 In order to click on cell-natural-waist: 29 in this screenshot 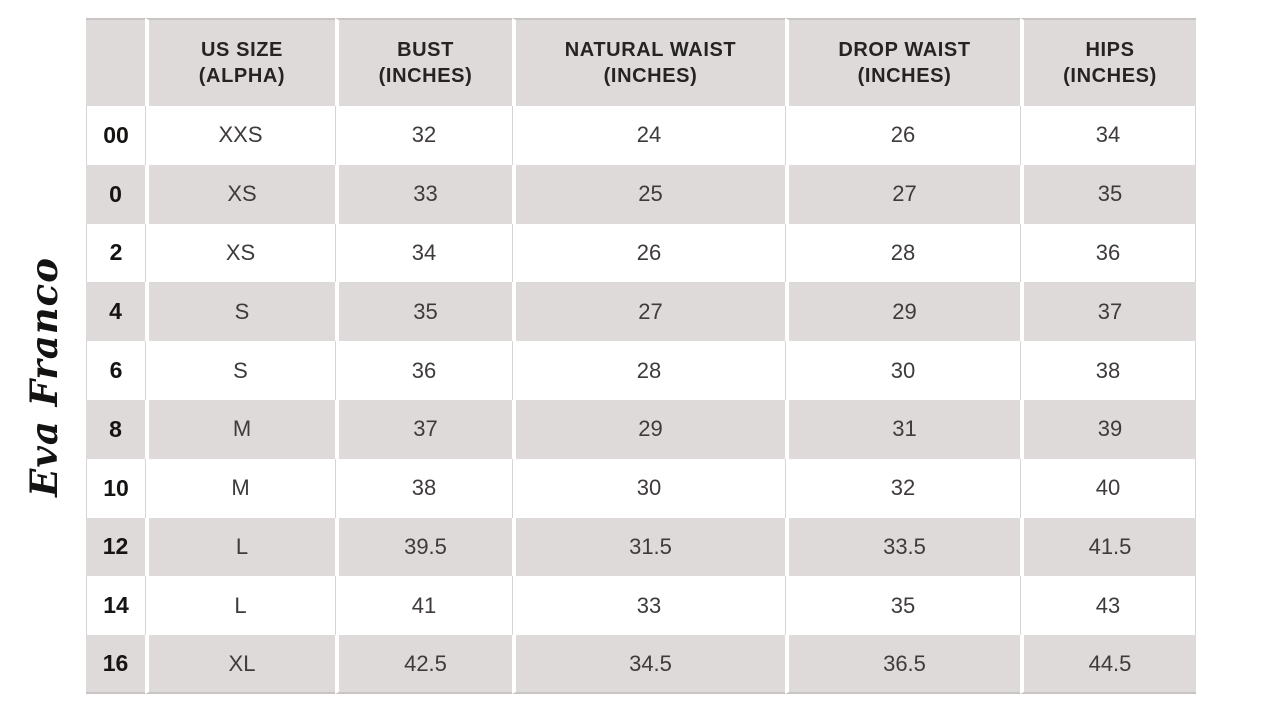, I will do `click(648, 429)`.